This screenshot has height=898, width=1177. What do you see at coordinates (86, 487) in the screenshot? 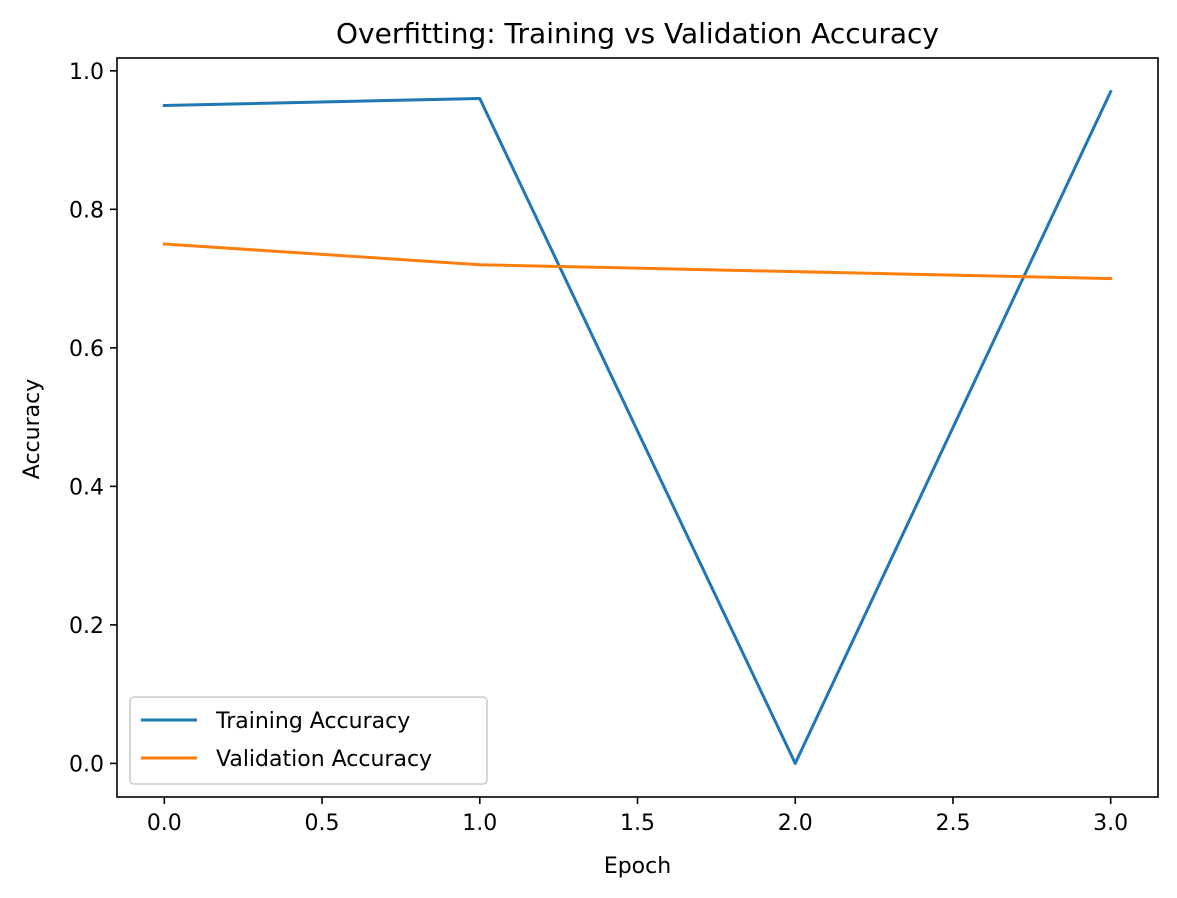
I see `y-tick-label: 0.4` at bounding box center [86, 487].